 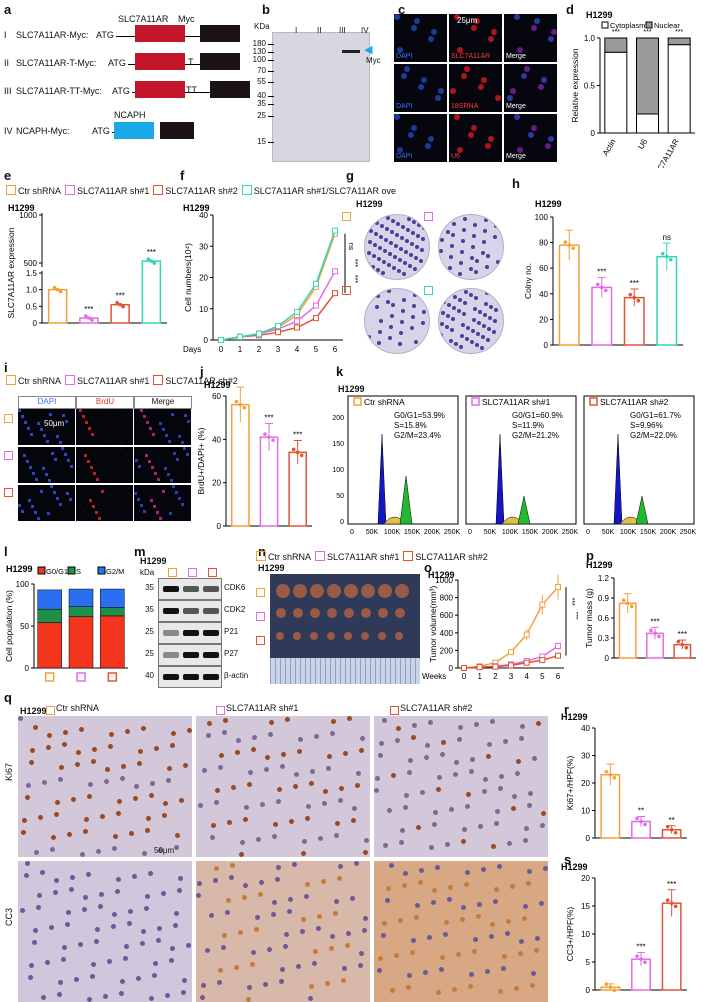 What do you see at coordinates (202, 371) in the screenshot?
I see `panel-j-label: j` at bounding box center [202, 371].